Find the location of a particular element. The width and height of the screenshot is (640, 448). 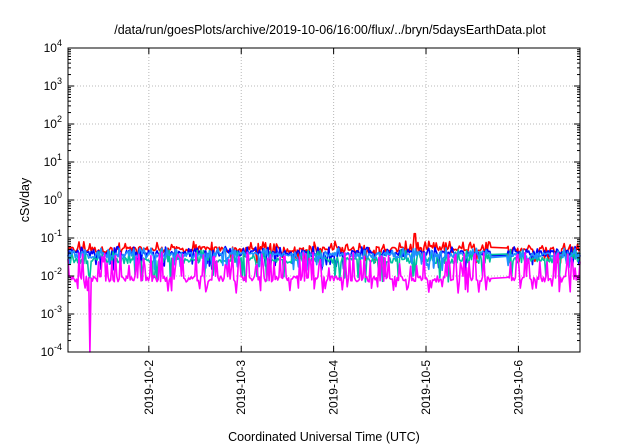

series-line is located at coordinates (324, 259).